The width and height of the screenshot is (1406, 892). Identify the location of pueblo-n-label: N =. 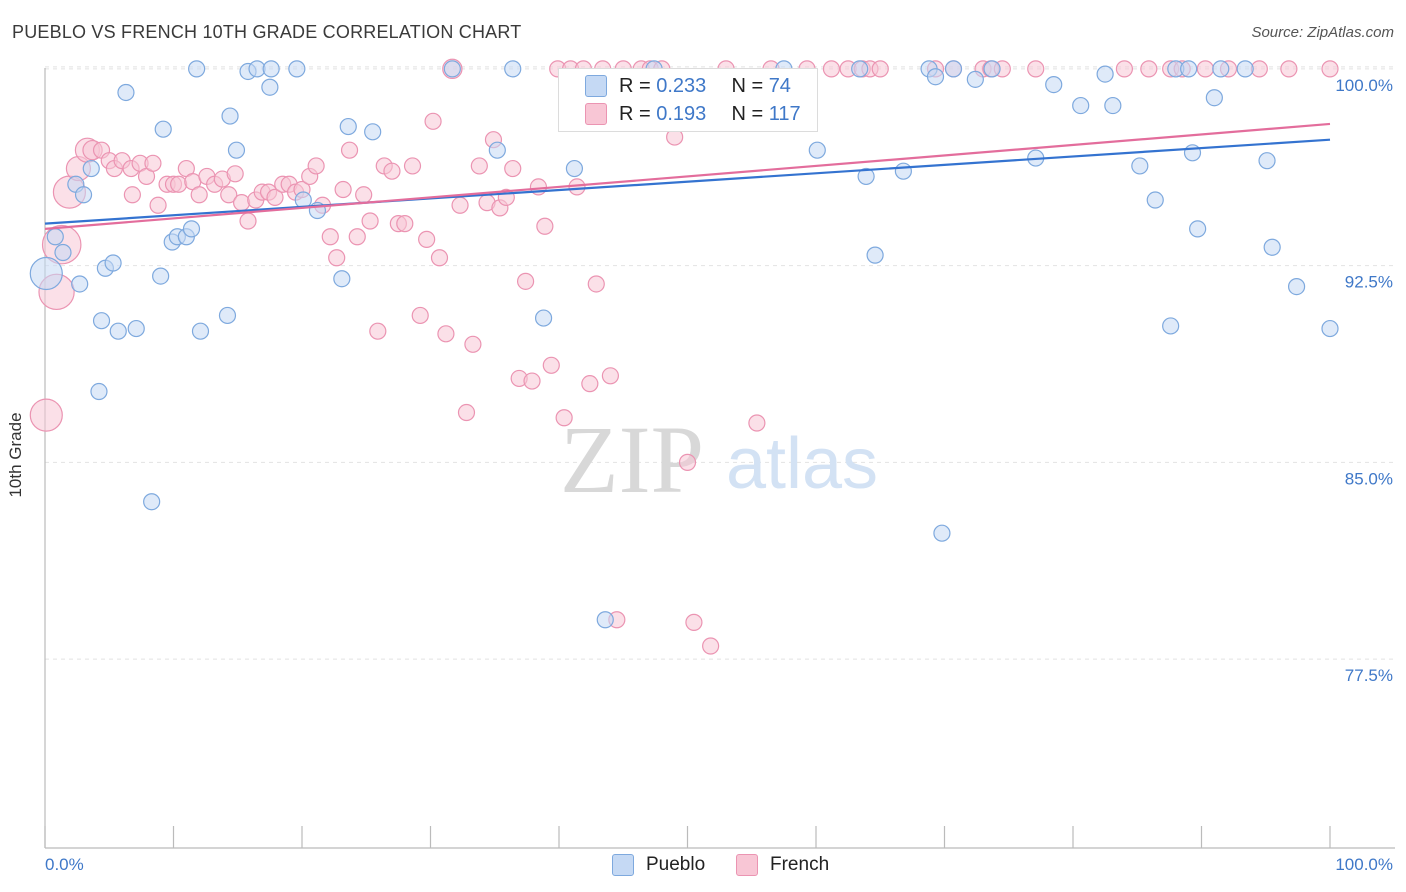
(747, 85).